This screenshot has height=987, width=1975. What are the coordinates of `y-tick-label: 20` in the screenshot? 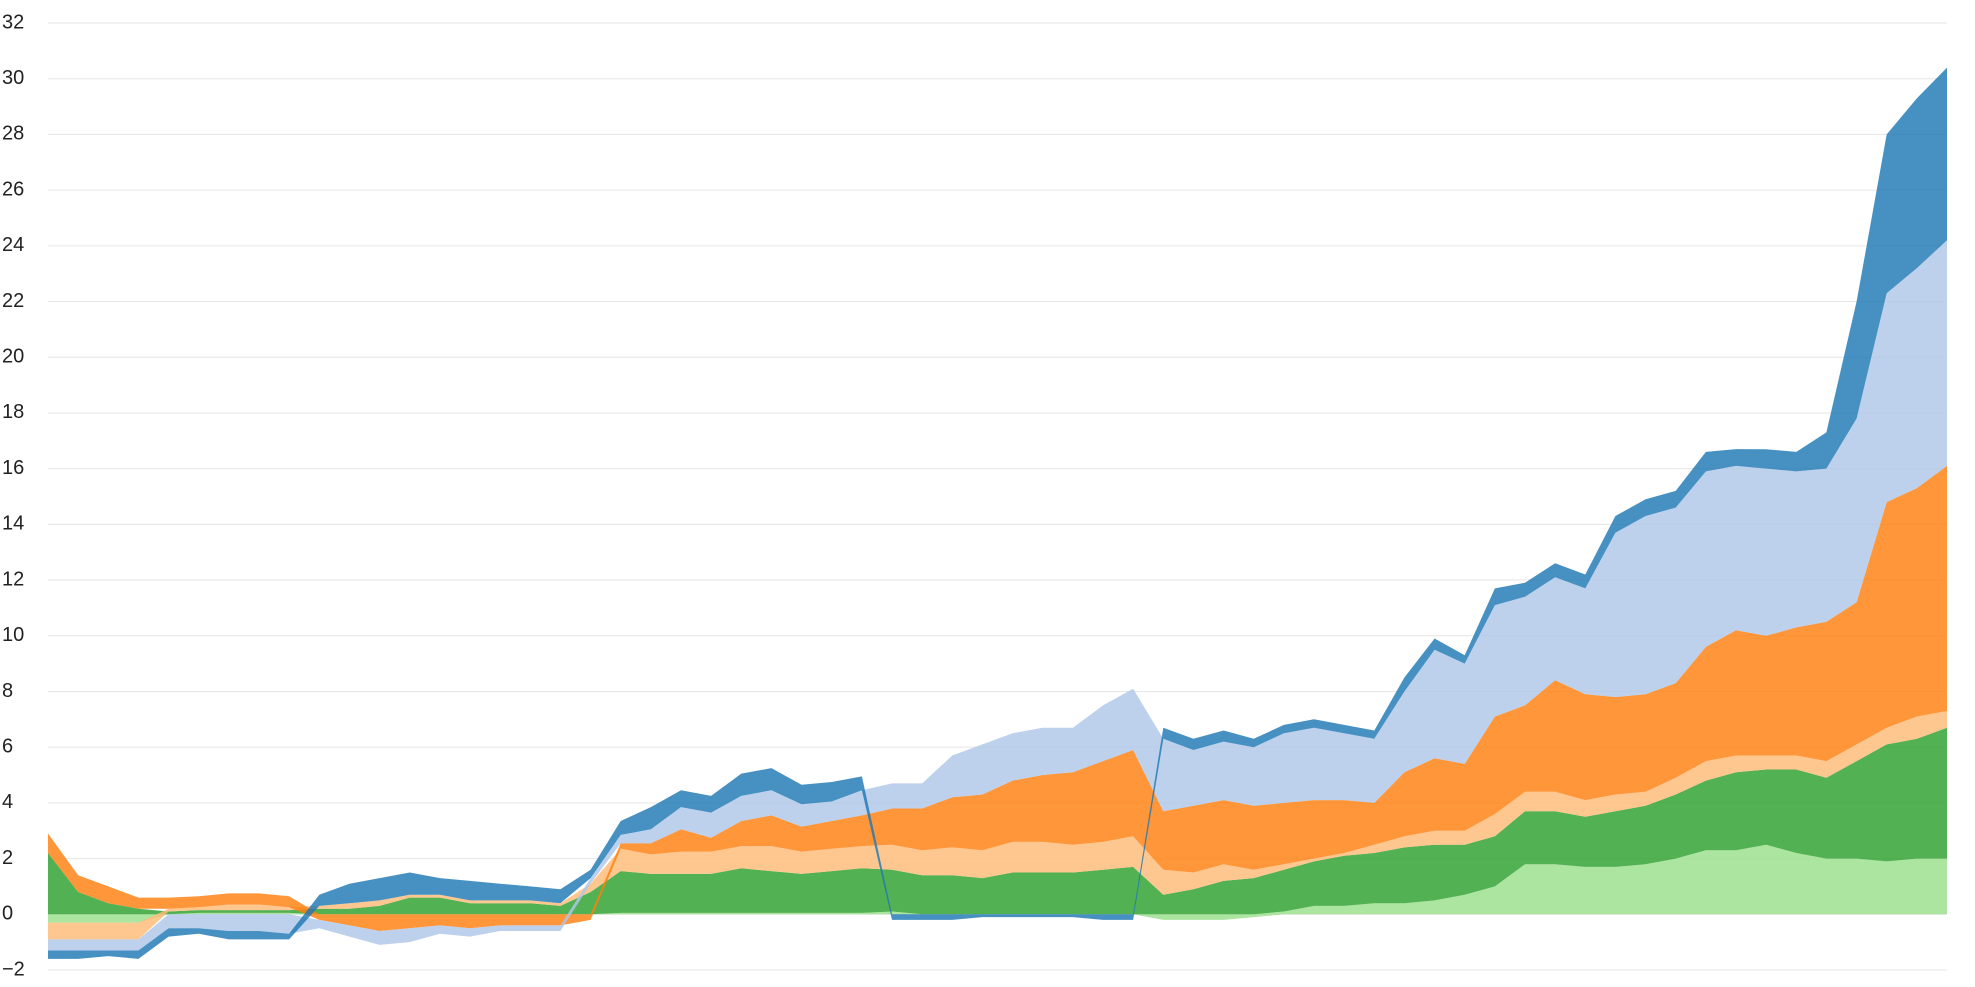 It's located at (13, 357).